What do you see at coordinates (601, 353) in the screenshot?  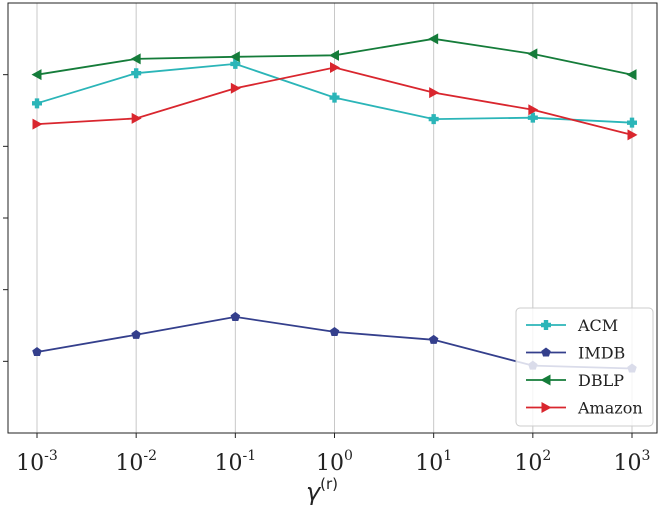 I see `legend-label: IMDB` at bounding box center [601, 353].